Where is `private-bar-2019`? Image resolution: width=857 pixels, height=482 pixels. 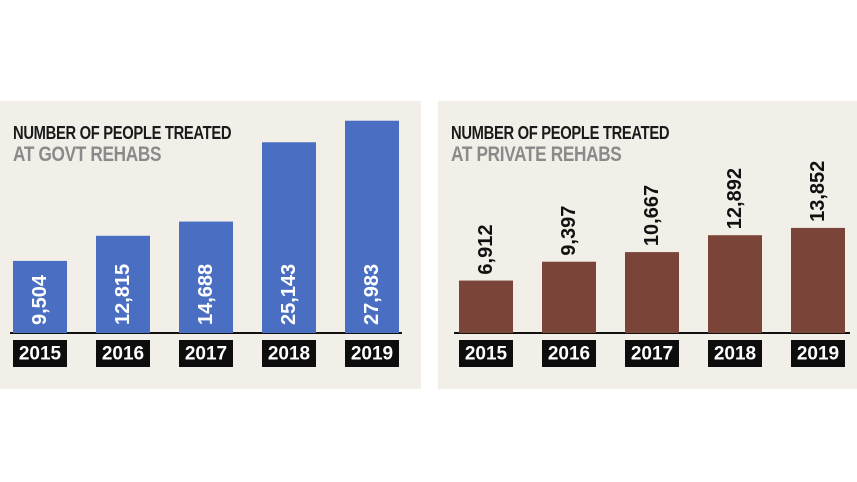
private-bar-2019 is located at coordinates (818, 280).